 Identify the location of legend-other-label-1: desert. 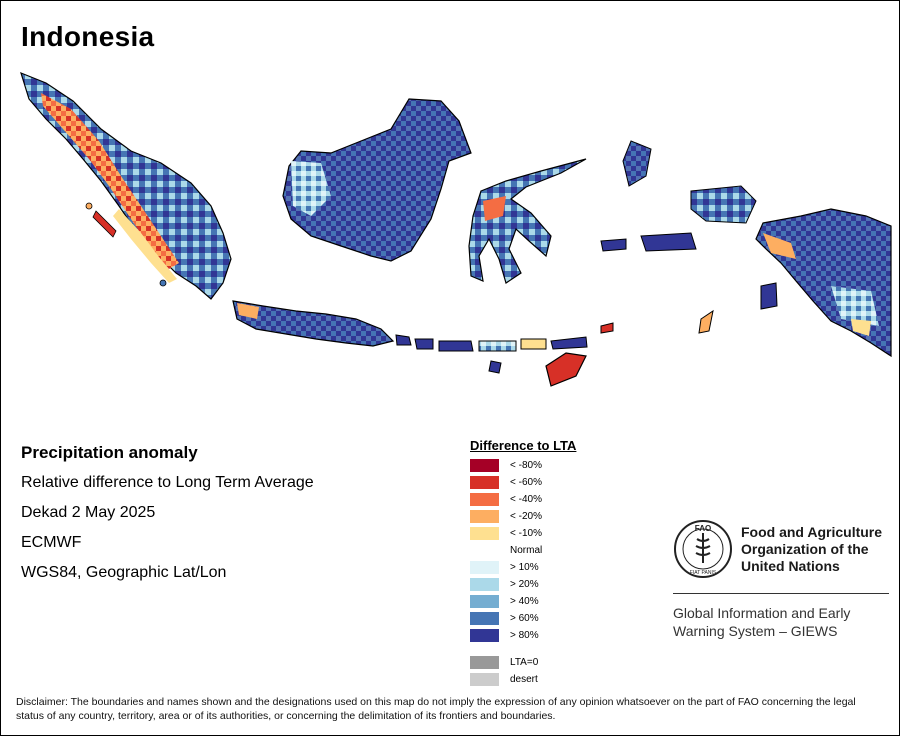
(524, 679).